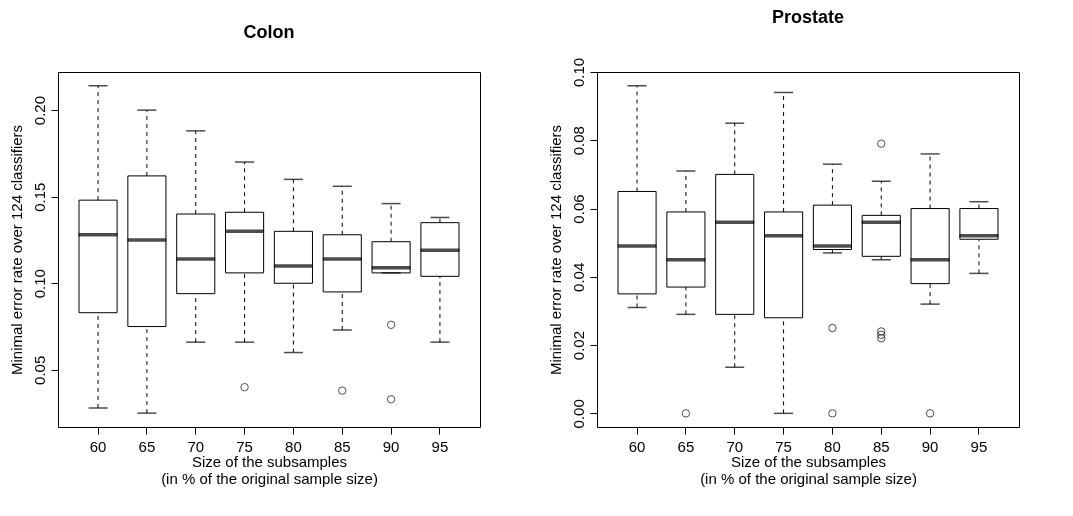 This screenshot has height=516, width=1073. Describe the element at coordinates (578, 277) in the screenshot. I see `y-tick-label: 0.04` at that location.